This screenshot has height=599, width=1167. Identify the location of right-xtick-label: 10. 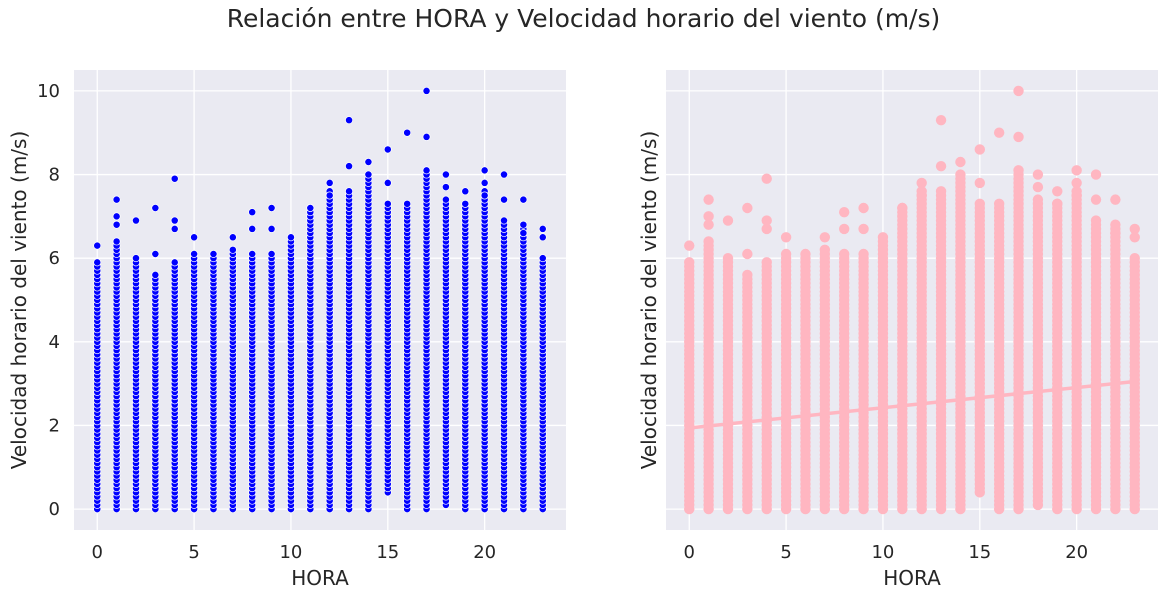
(882, 552).